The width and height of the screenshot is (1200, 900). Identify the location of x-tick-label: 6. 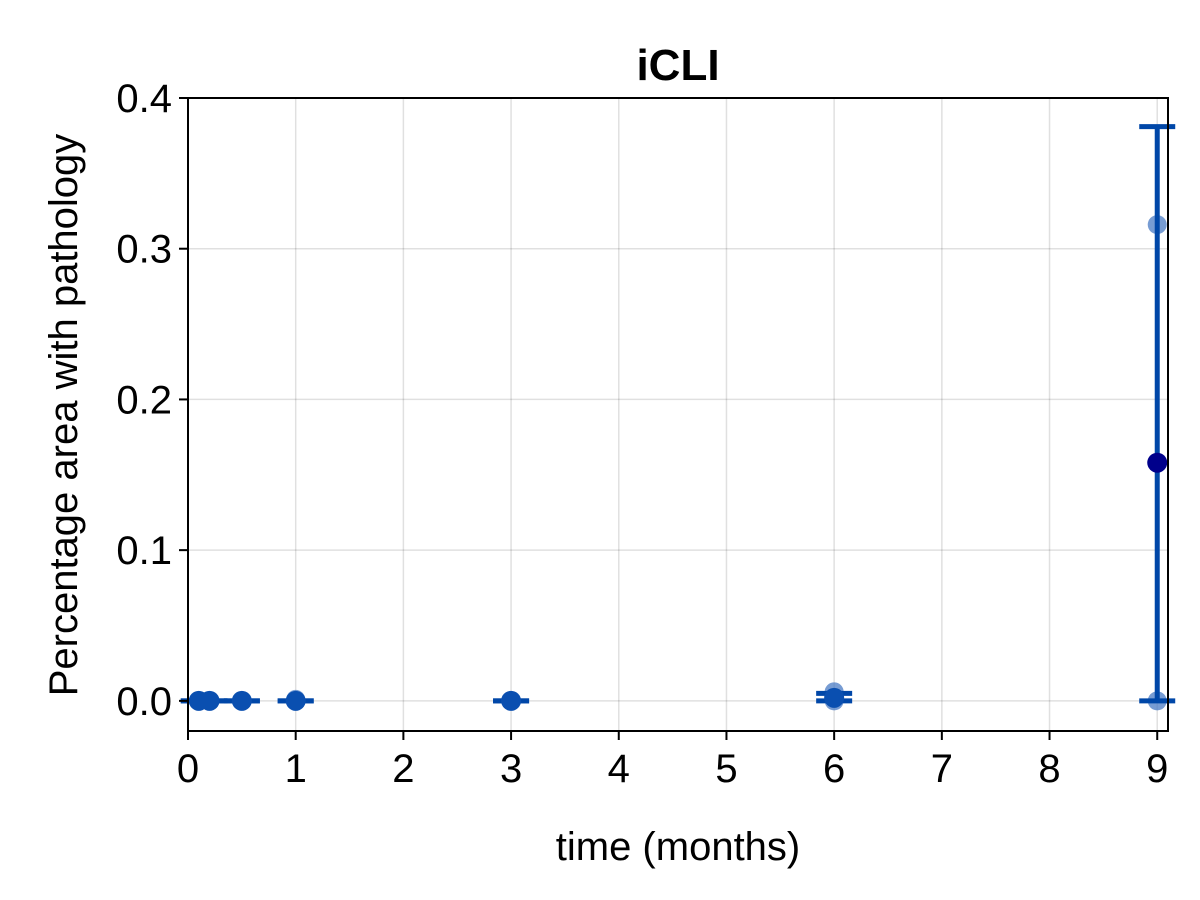
(834, 769).